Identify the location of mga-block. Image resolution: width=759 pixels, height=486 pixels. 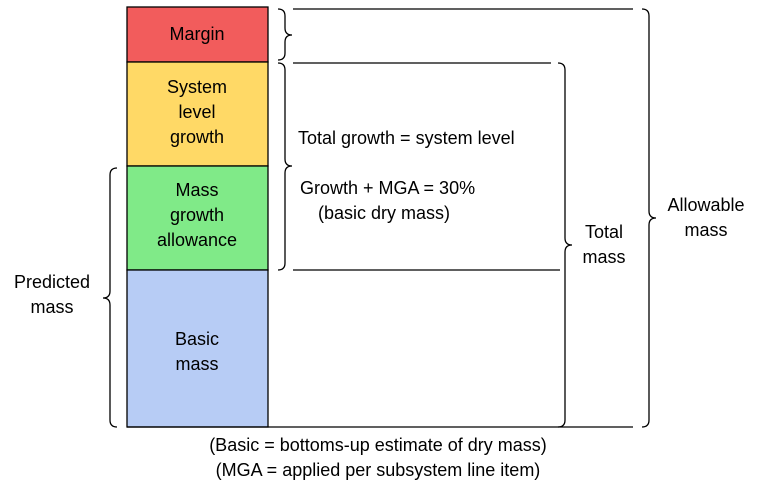
(197, 218).